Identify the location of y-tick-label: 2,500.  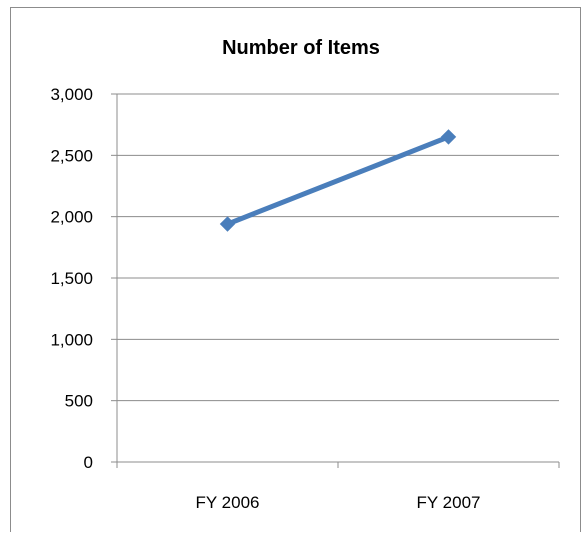
(71, 155).